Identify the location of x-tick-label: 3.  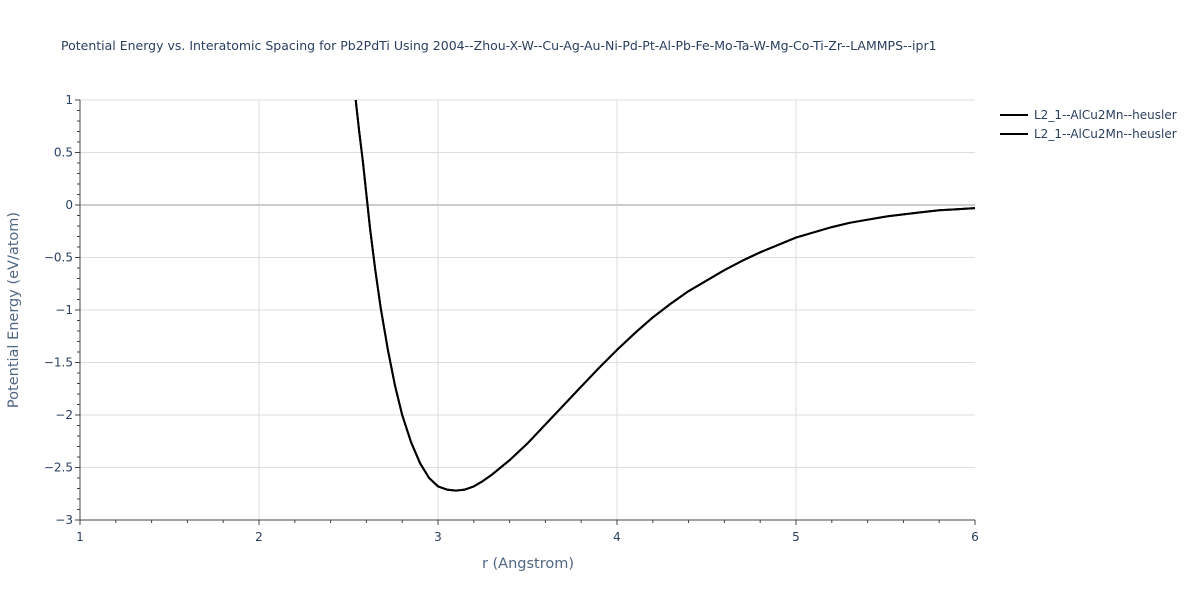
(438, 537).